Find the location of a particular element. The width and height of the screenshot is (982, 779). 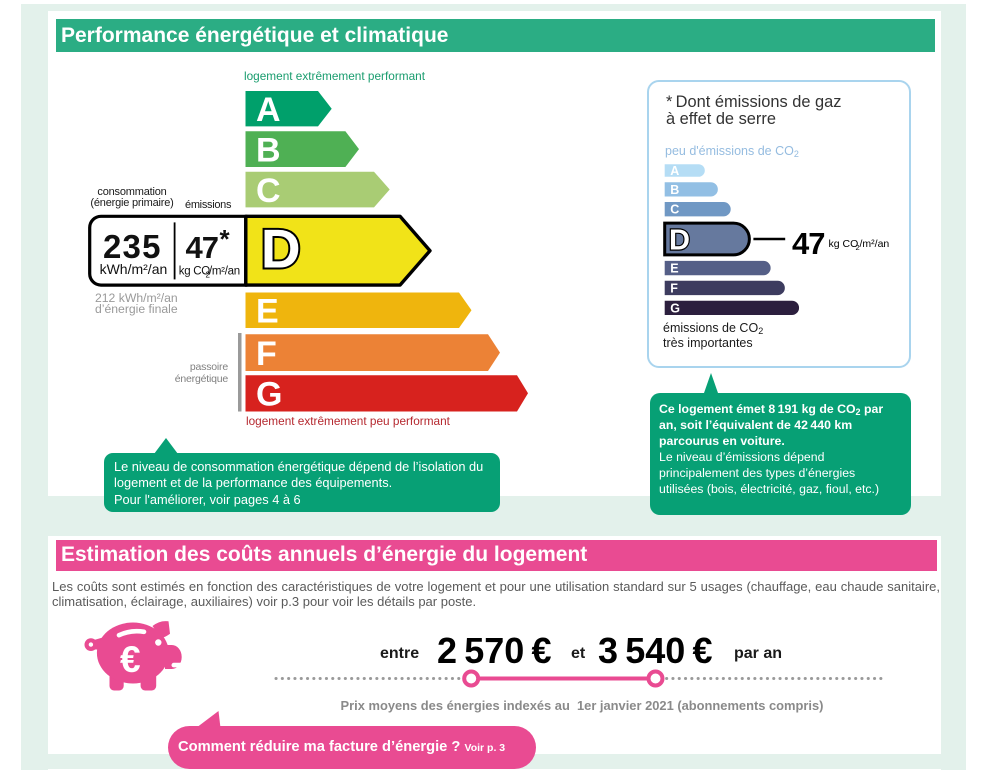

svg-text: kWh/m²/an is located at coordinates (134, 269).